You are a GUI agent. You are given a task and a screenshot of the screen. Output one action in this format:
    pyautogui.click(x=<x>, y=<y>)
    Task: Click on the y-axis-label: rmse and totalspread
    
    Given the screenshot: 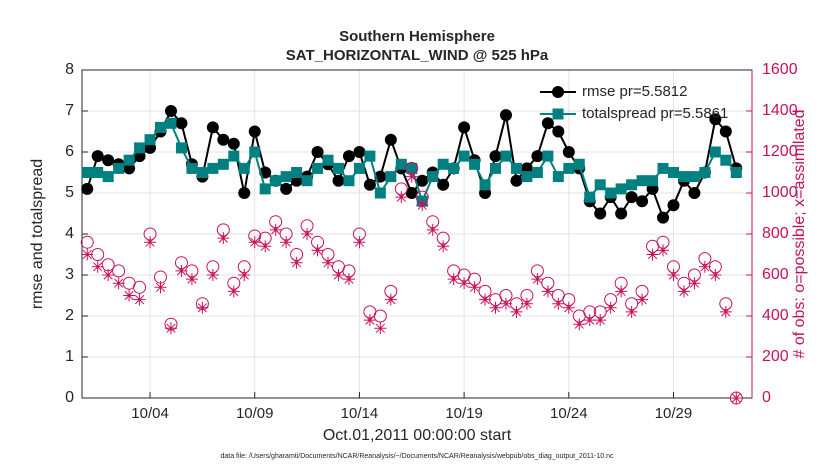 What is the action you would take?
    pyautogui.click(x=37, y=234)
    